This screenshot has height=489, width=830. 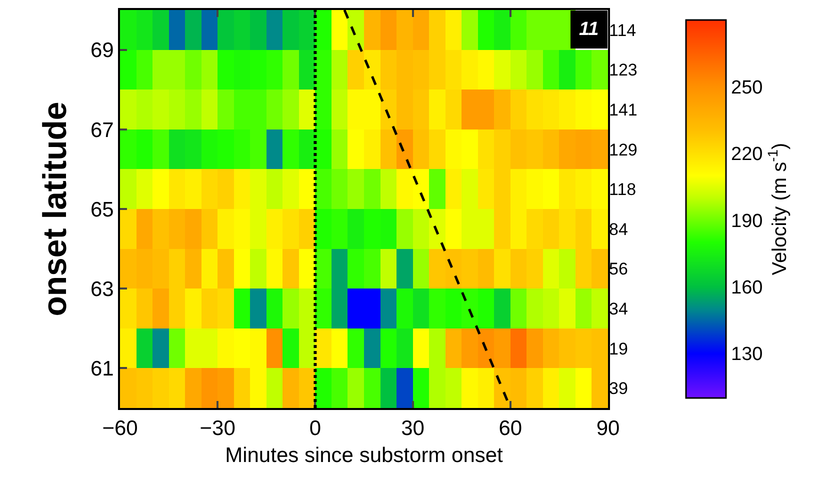 I want to click on y-tick-label: 69, so click(x=102, y=50).